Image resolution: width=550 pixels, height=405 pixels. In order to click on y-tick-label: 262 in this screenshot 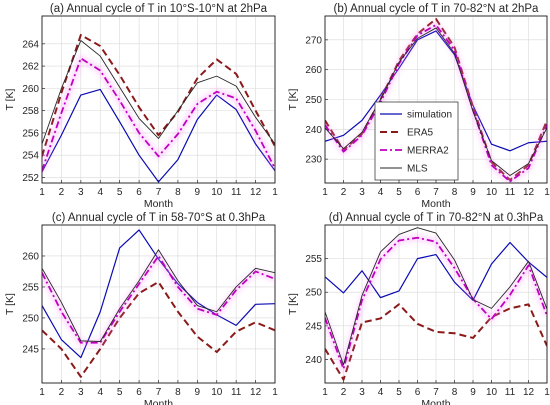, I will do `click(30, 67)`.